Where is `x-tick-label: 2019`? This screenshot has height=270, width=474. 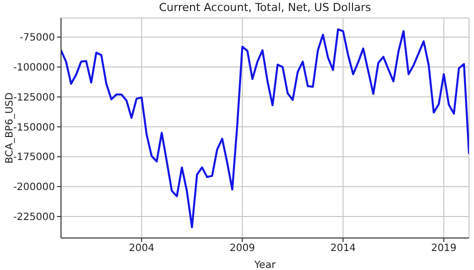 x-tick-label: 2019 is located at coordinates (444, 248).